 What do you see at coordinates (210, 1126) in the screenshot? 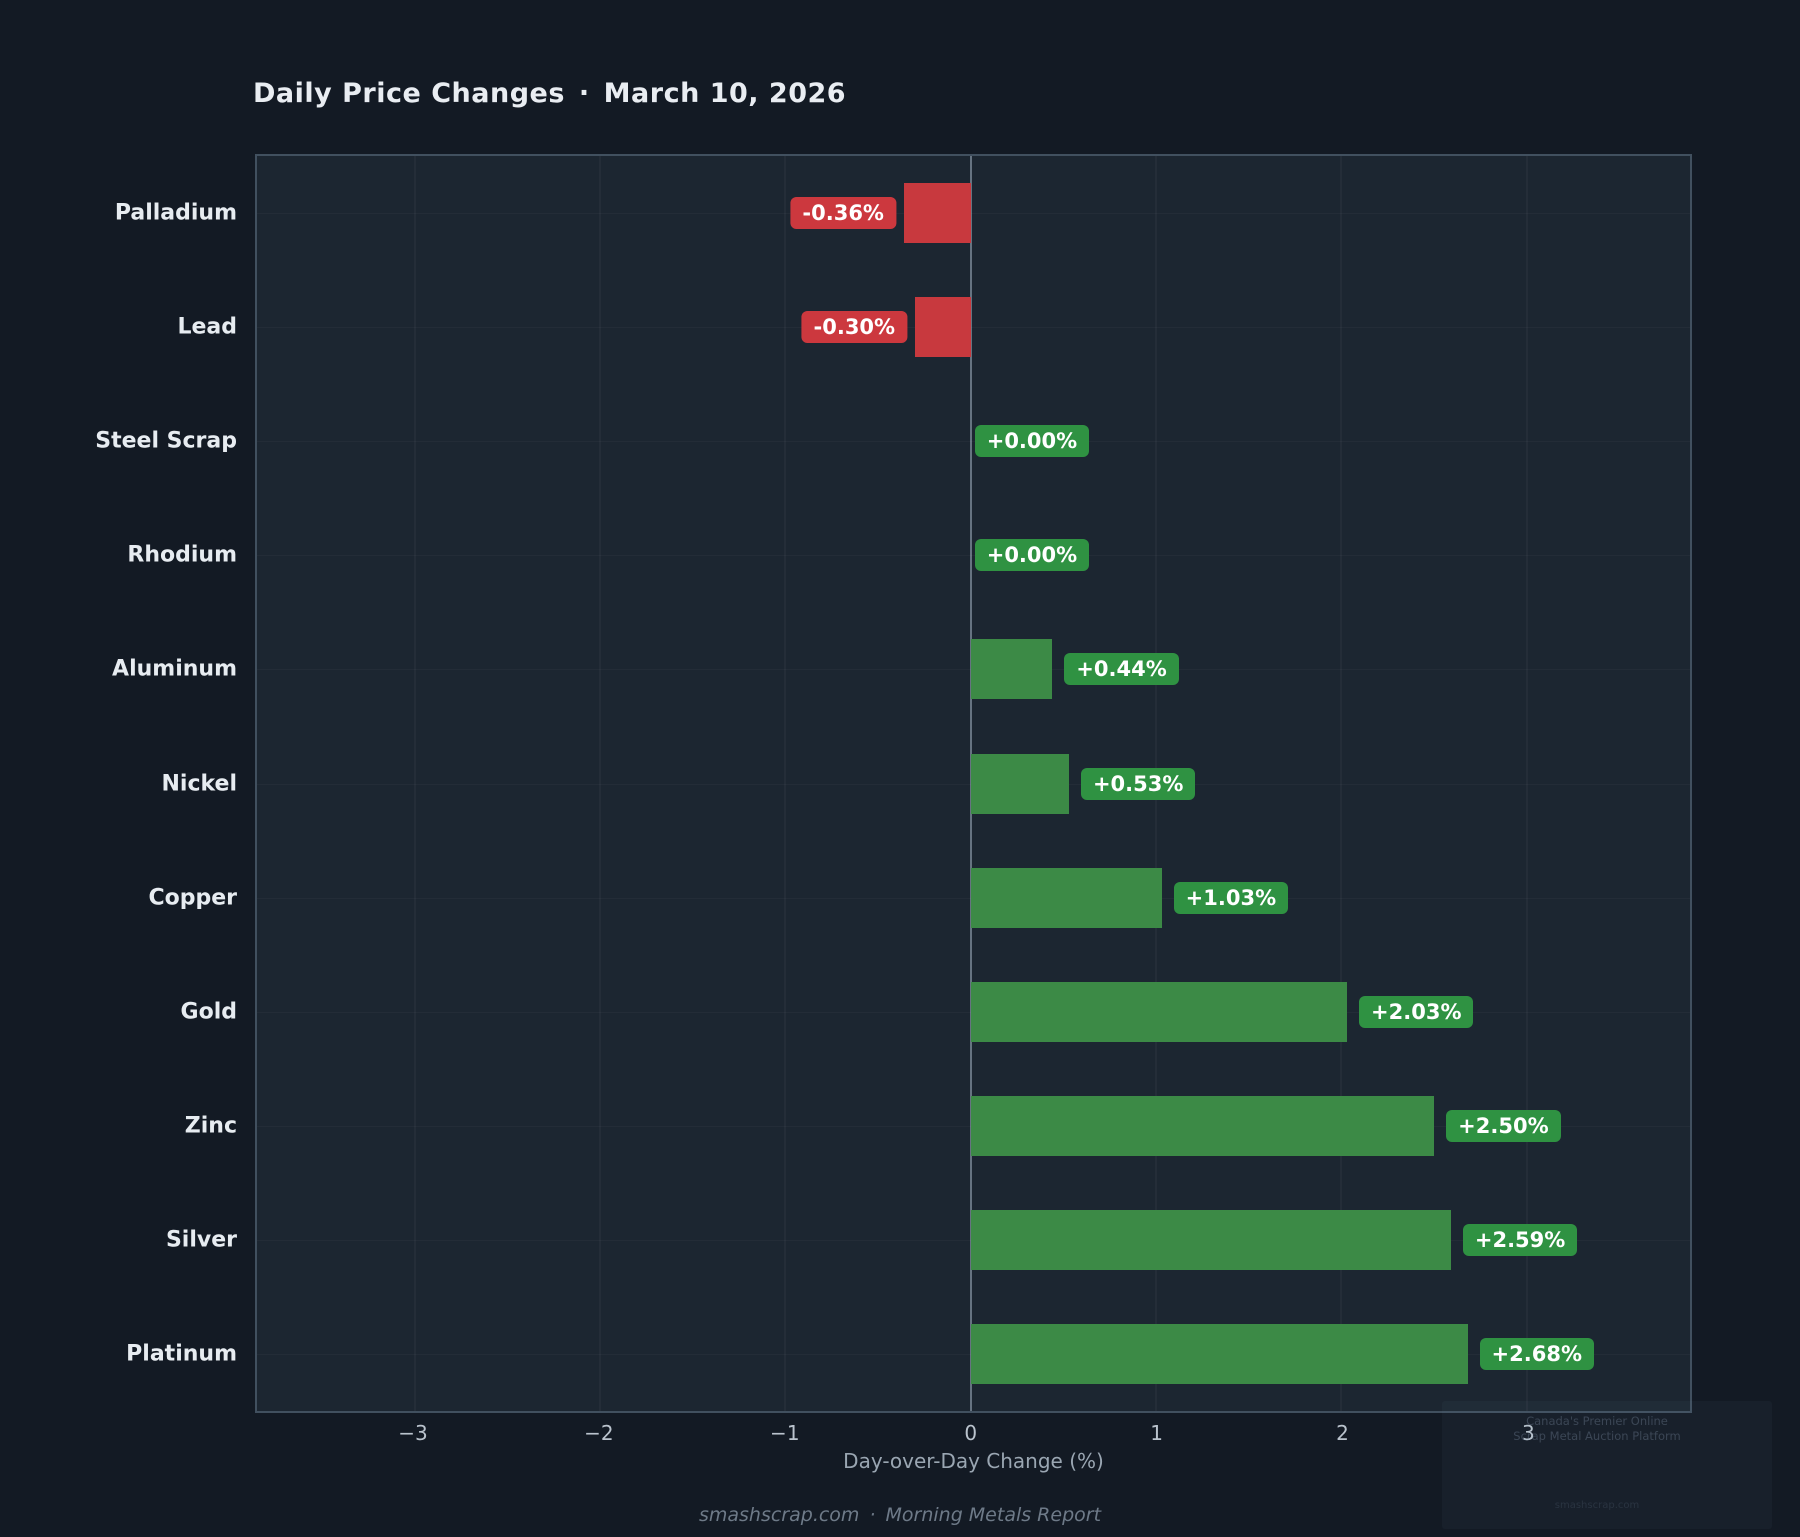
I see `category-label: Zinc` at bounding box center [210, 1126].